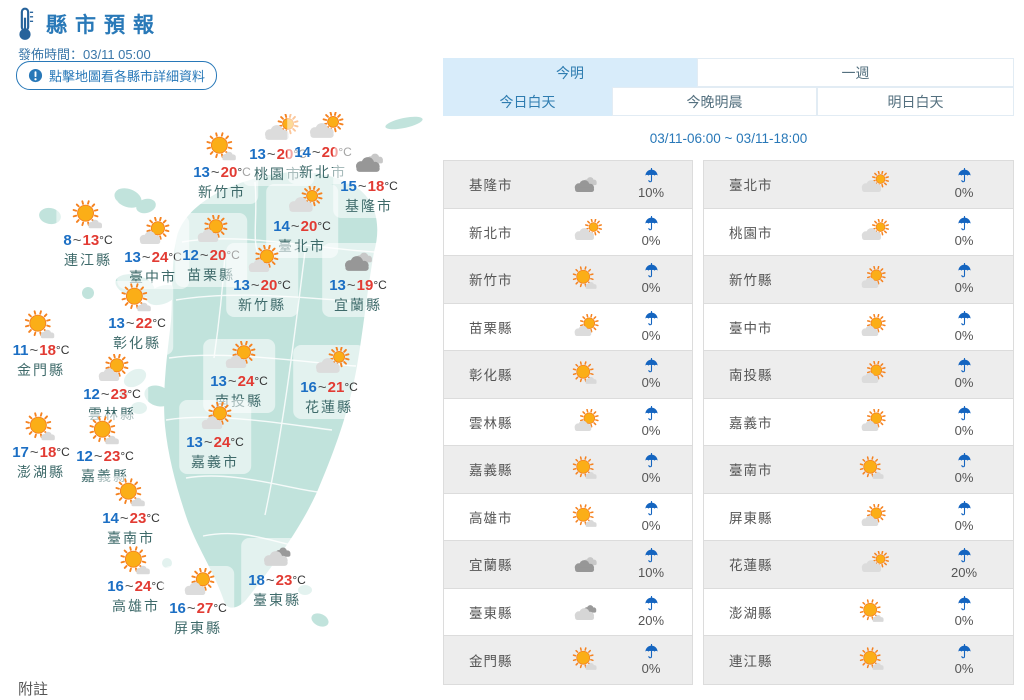 This screenshot has height=700, width=1024. What do you see at coordinates (751, 233) in the screenshot?
I see `county-name: 桃園市` at bounding box center [751, 233].